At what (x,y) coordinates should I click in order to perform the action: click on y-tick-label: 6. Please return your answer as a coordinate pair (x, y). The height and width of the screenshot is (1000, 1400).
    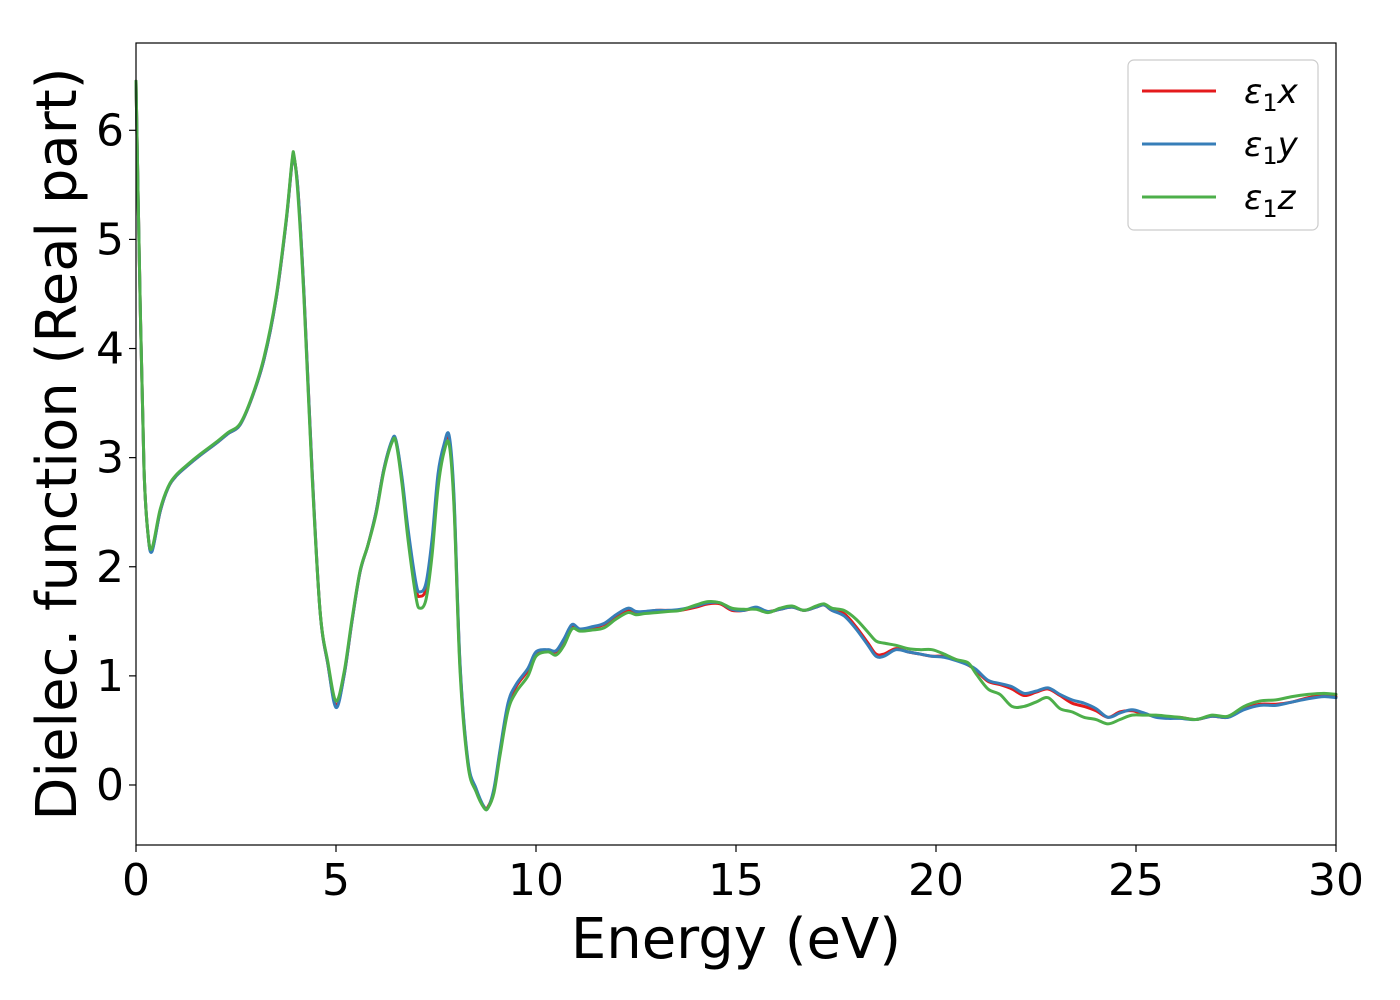
    Looking at the image, I should click on (110, 130).